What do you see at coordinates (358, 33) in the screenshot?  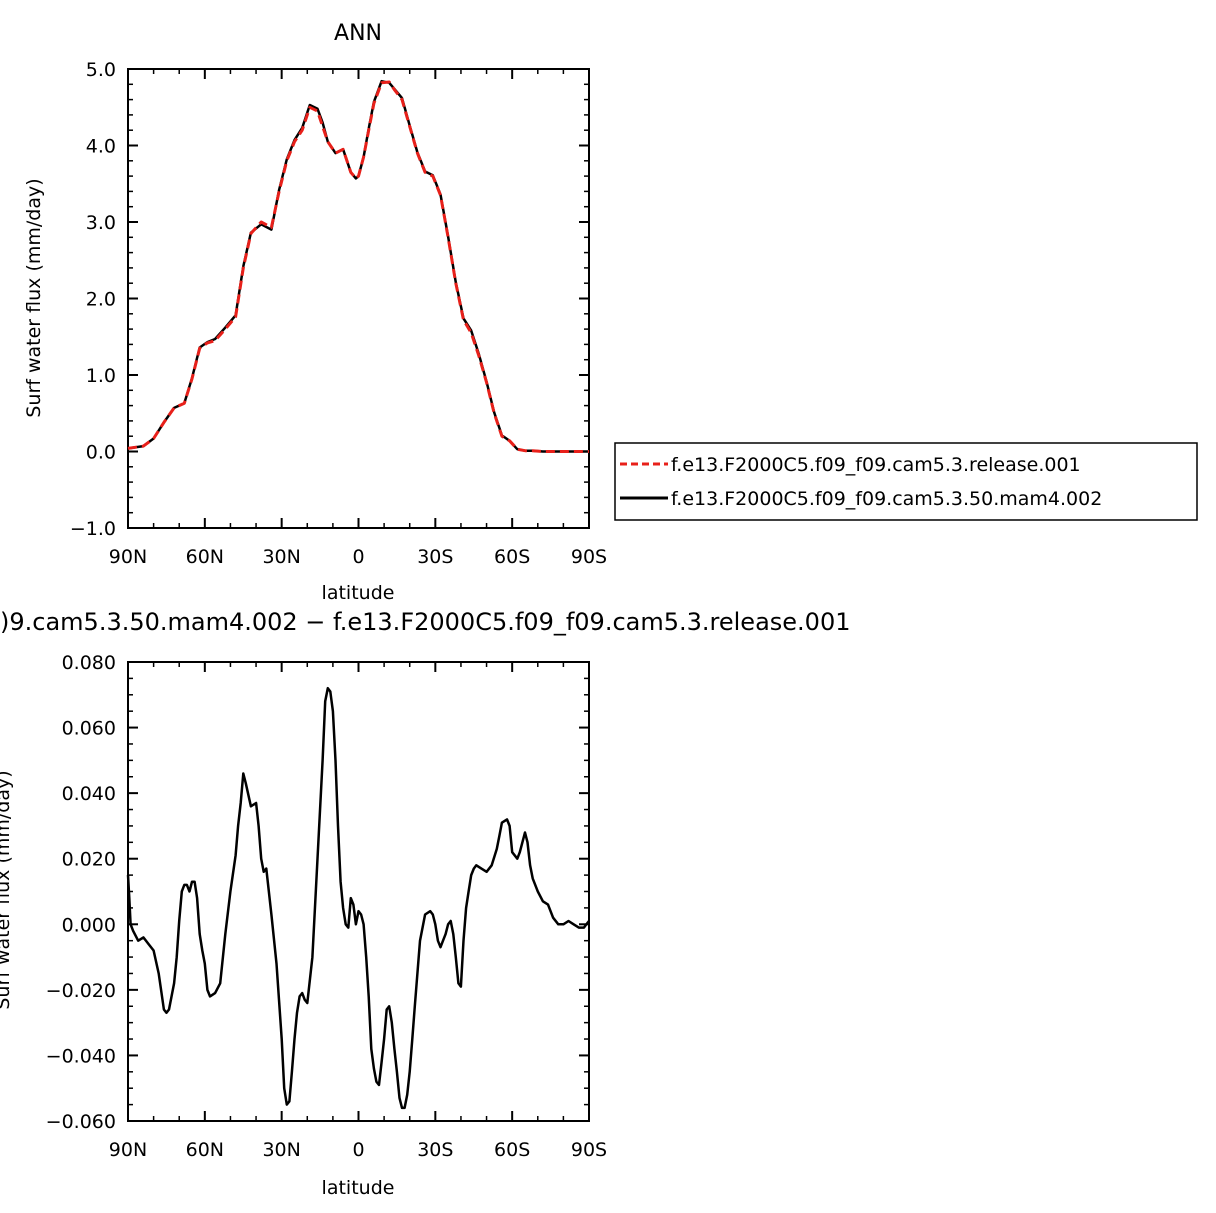 I see `chart-title: ANN` at bounding box center [358, 33].